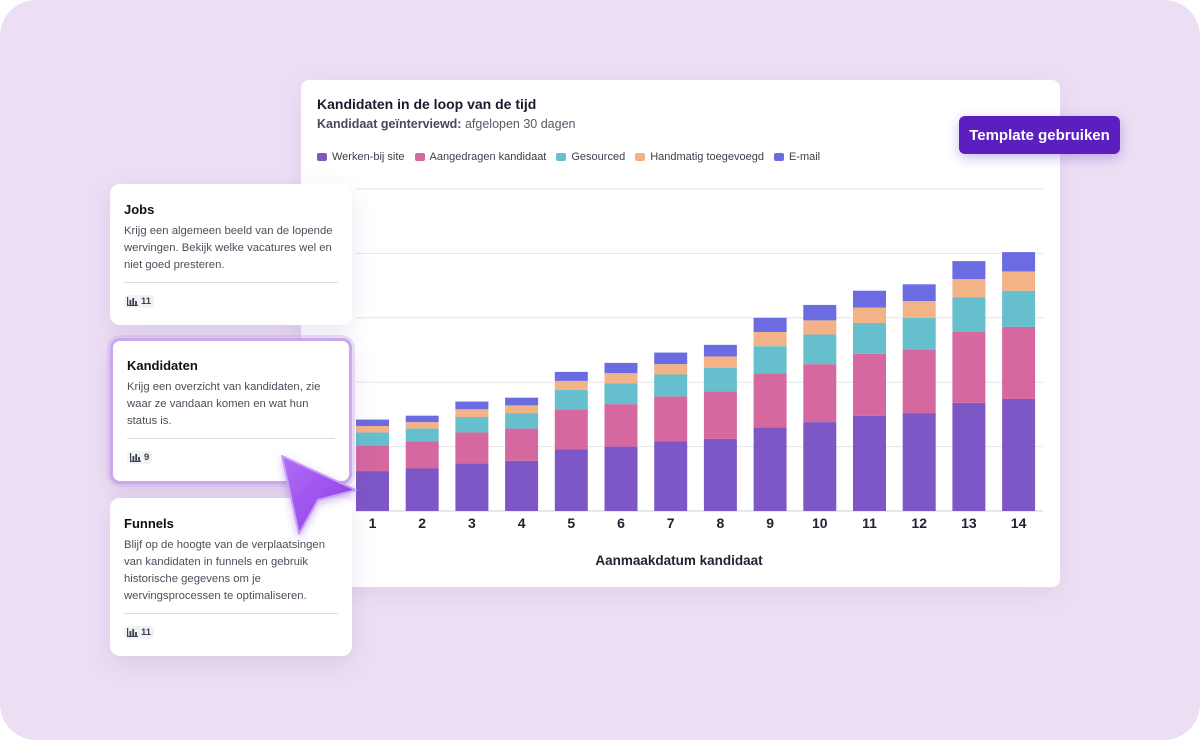 The image size is (1200, 740). Describe the element at coordinates (520, 124) in the screenshot. I see `chart-subtitle-value: afgelopen 30 dagen` at that location.